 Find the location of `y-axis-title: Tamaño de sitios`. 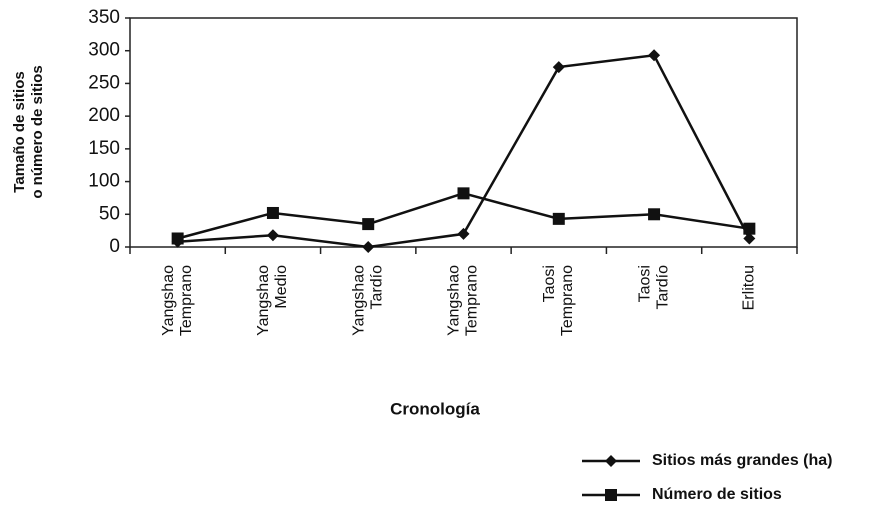

y-axis-title: Tamaño de sitios is located at coordinates (19, 131).